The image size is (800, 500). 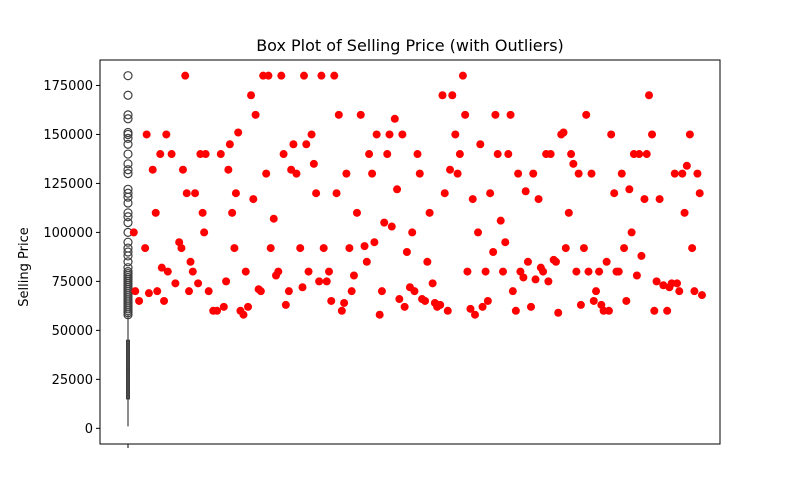 I want to click on y-axis: 0 25000 50000 75000 100000 125000 150000 175000, so click(x=71, y=258).